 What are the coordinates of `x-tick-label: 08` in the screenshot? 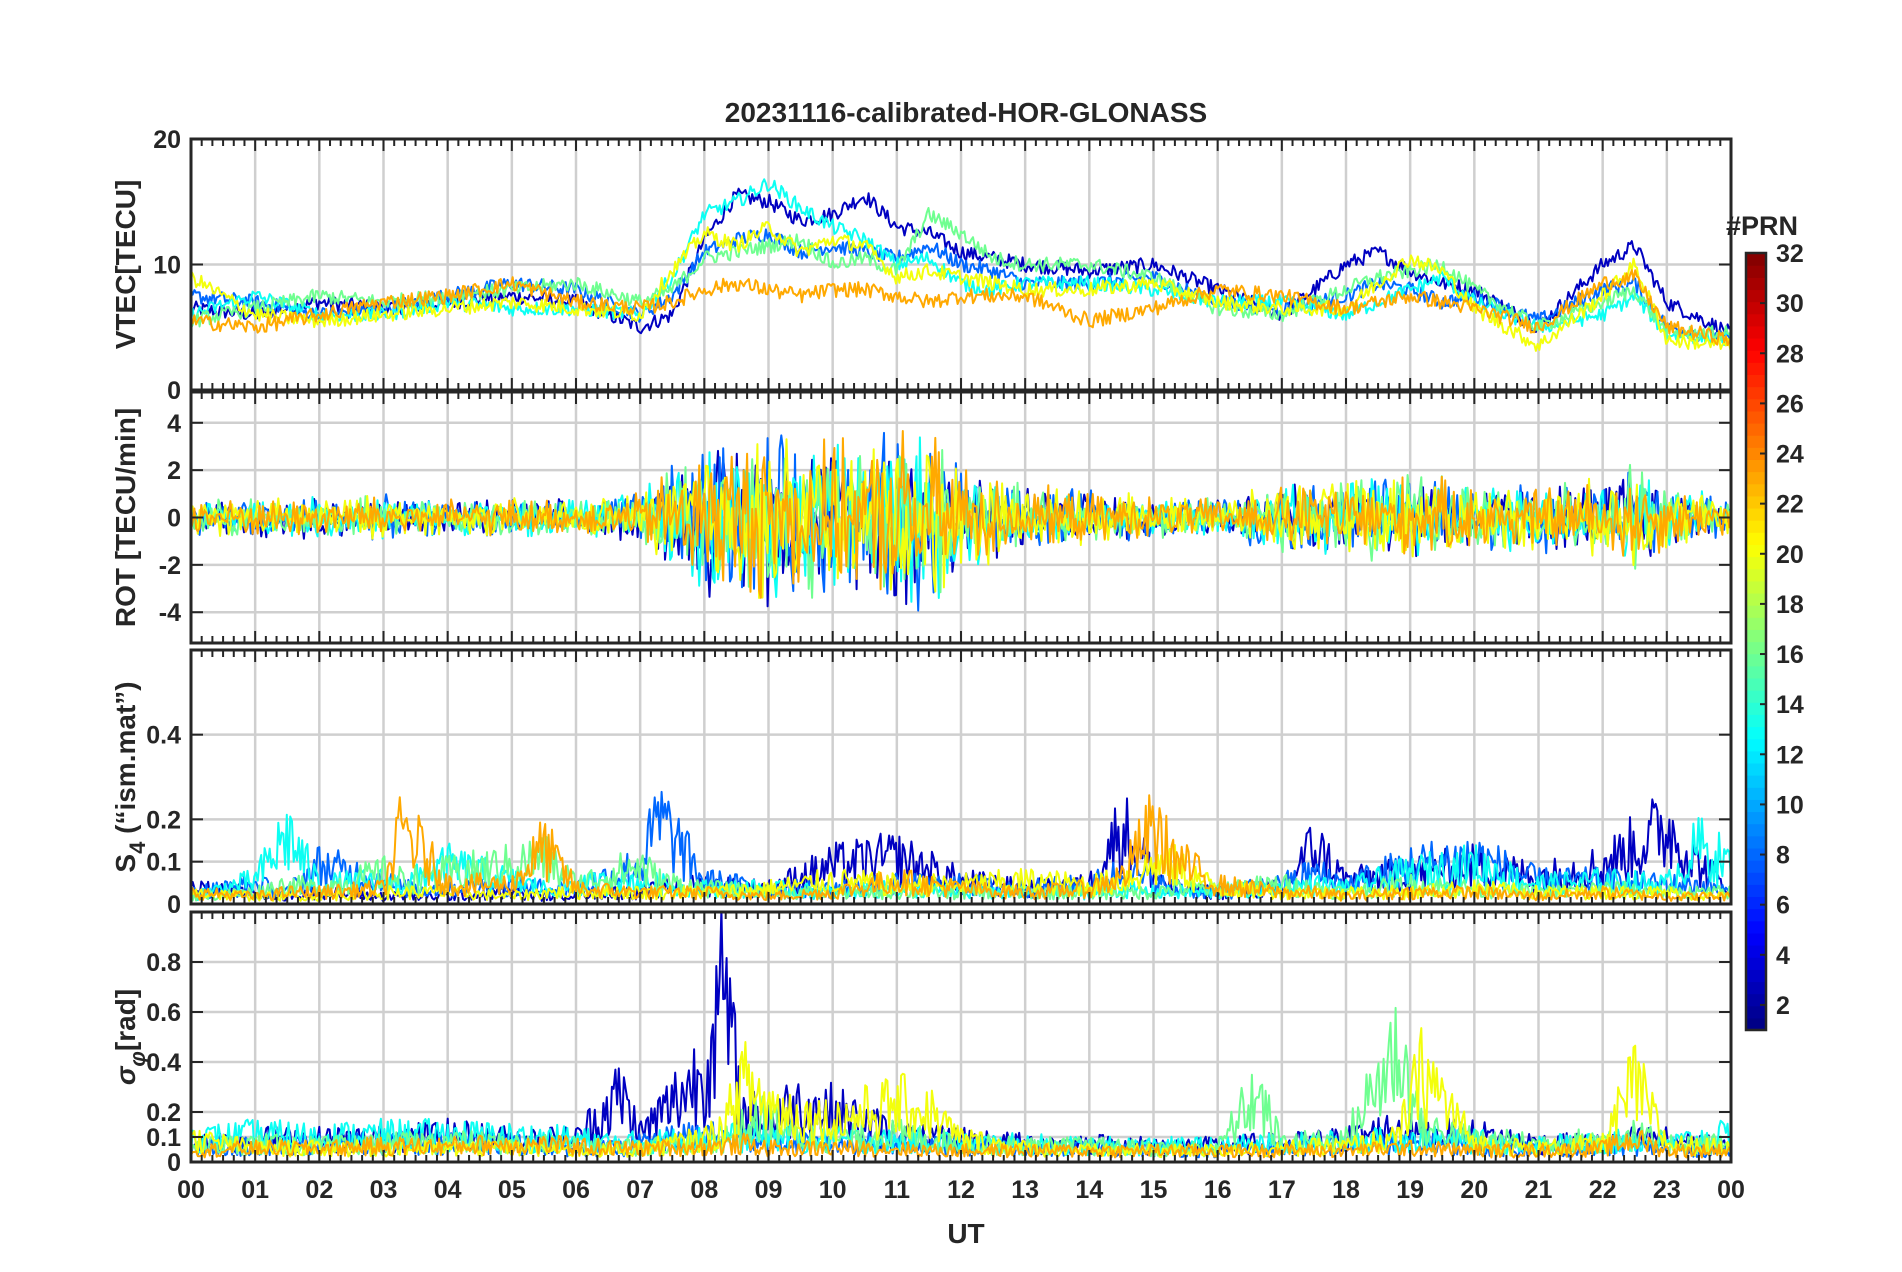 It's located at (704, 1190).